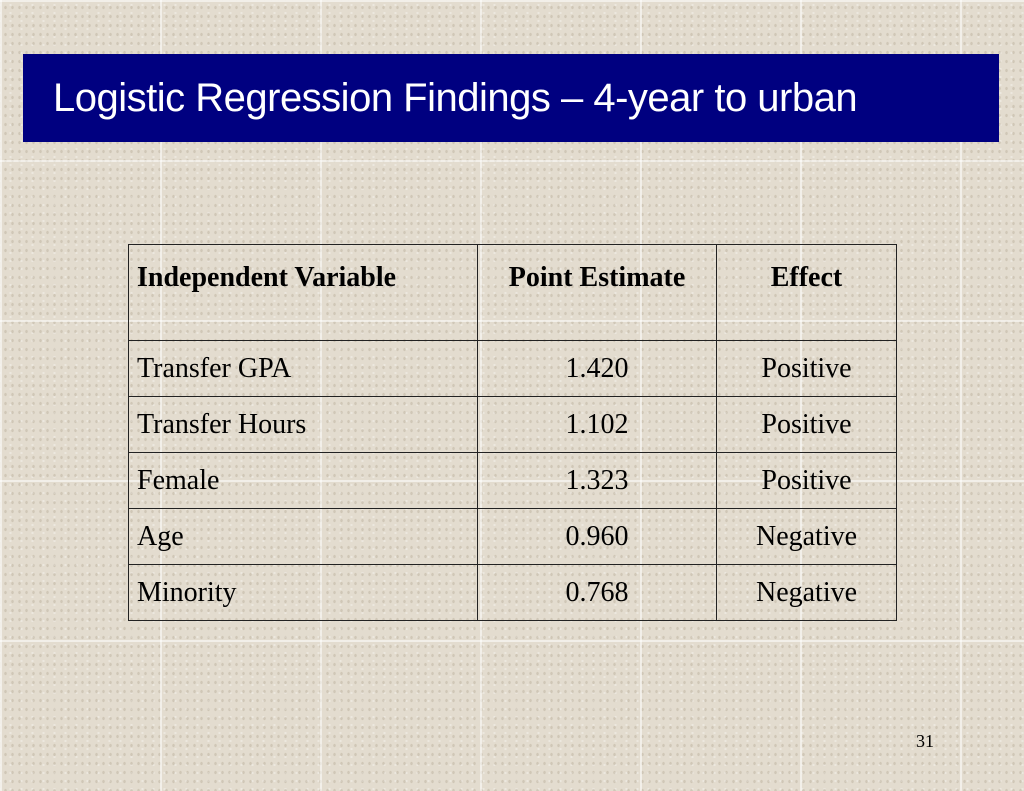 This screenshot has width=1024, height=791. I want to click on header-effect: Effect, so click(806, 292).